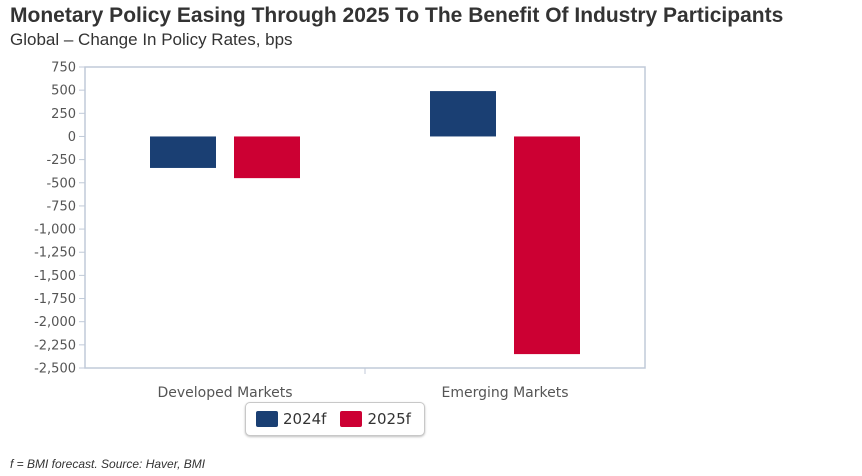 This screenshot has height=476, width=862. What do you see at coordinates (504, 393) in the screenshot?
I see `x-category-label: Emerging Markets` at bounding box center [504, 393].